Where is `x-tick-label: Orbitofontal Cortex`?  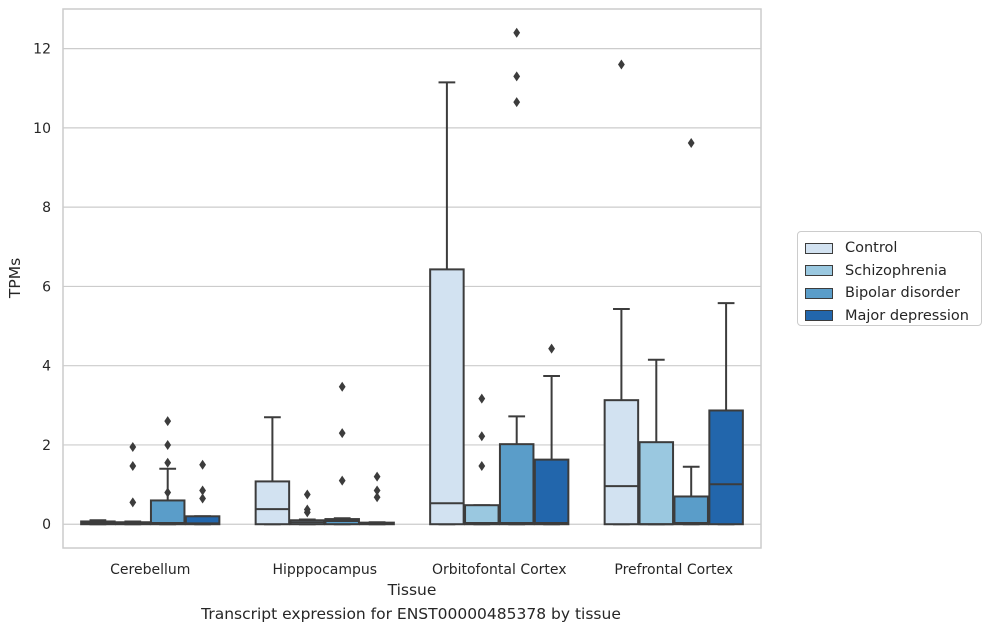 x-tick-label: Orbitofontal Cortex is located at coordinates (499, 570).